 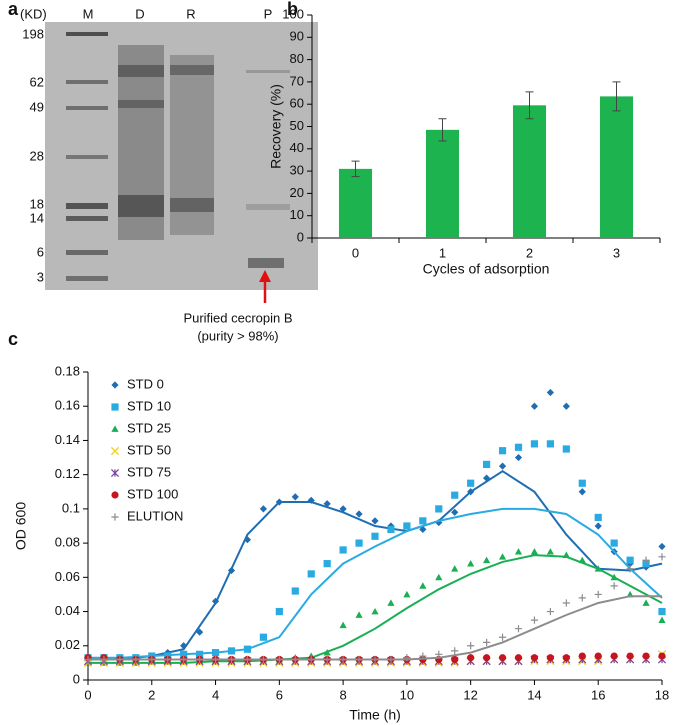 I want to click on legend-label: ELUTION, so click(x=155, y=515).